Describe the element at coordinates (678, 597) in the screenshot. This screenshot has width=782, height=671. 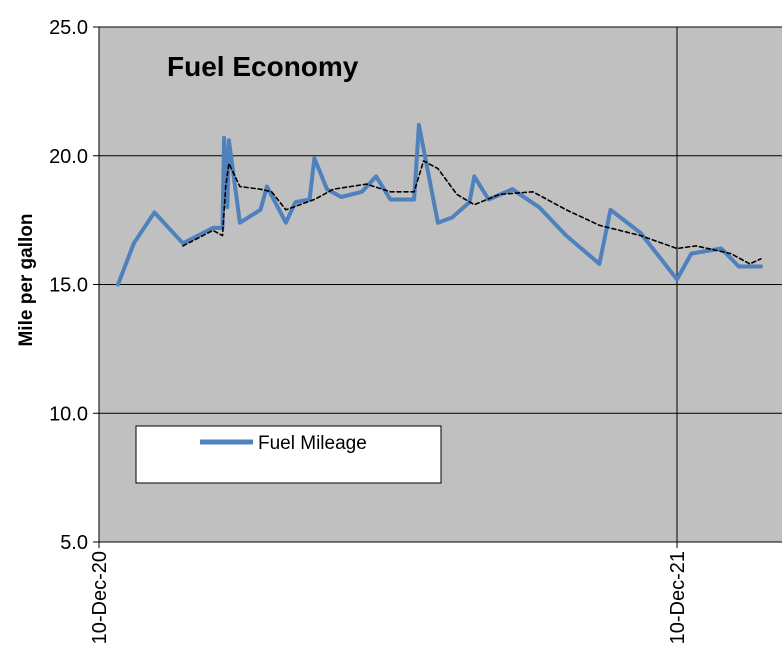
I see `x-tick-label: 10-Dec-21` at that location.